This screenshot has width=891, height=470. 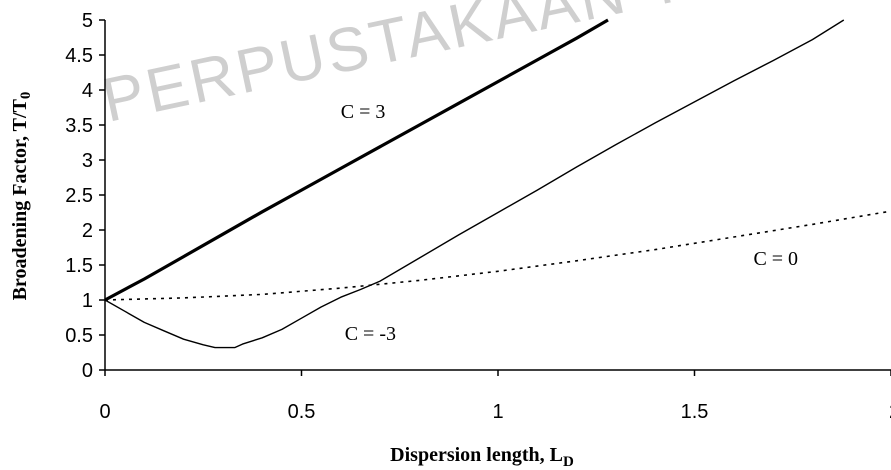 What do you see at coordinates (695, 412) in the screenshot?
I see `x-tick-label: 1.5` at bounding box center [695, 412].